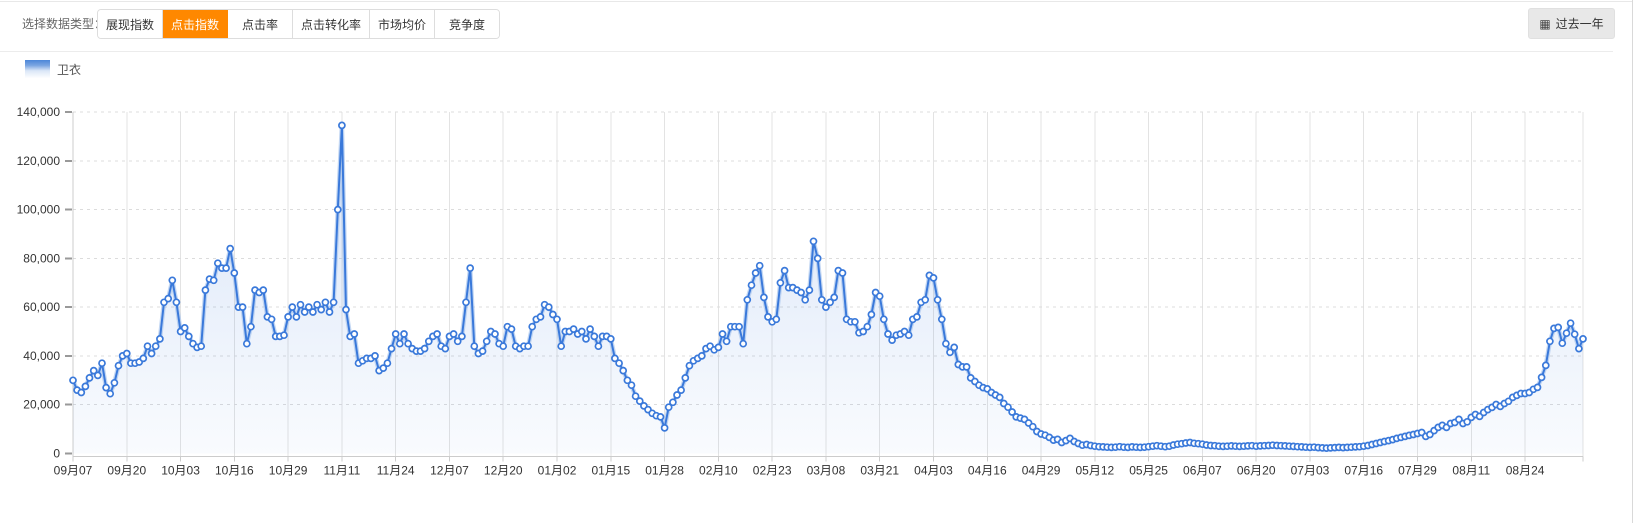  What do you see at coordinates (261, 24) in the screenshot?
I see `tab-click-rate: 点击率` at bounding box center [261, 24].